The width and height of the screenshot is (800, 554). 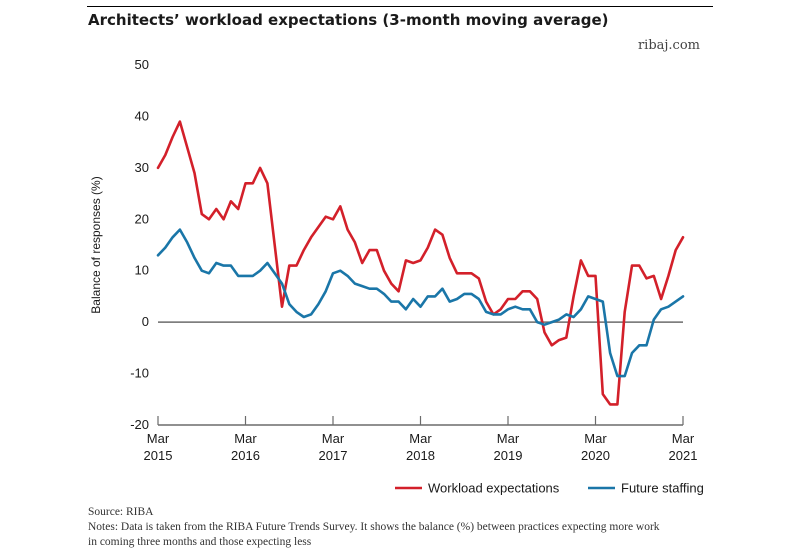 I want to click on x-tick-year: 2019, so click(x=508, y=455).